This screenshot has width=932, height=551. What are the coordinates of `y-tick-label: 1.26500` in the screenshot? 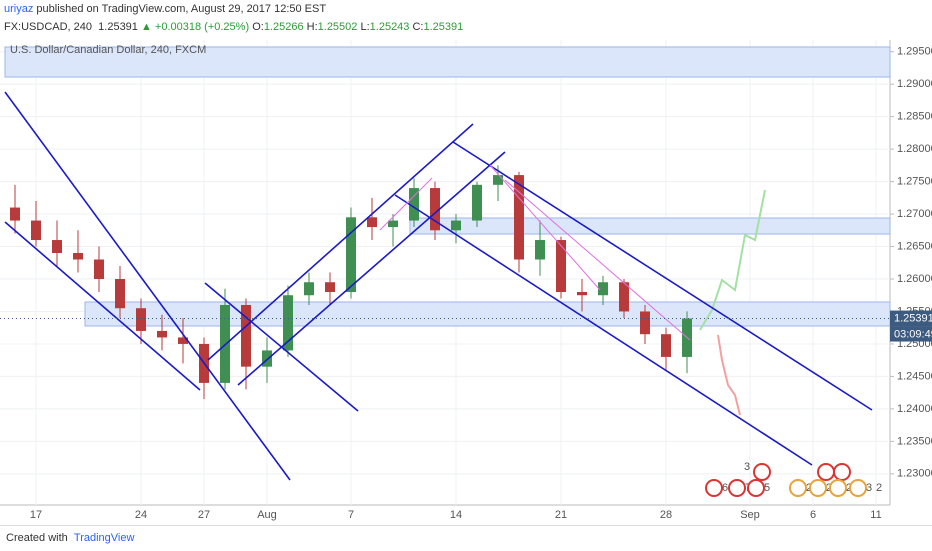 It's located at (914, 246).